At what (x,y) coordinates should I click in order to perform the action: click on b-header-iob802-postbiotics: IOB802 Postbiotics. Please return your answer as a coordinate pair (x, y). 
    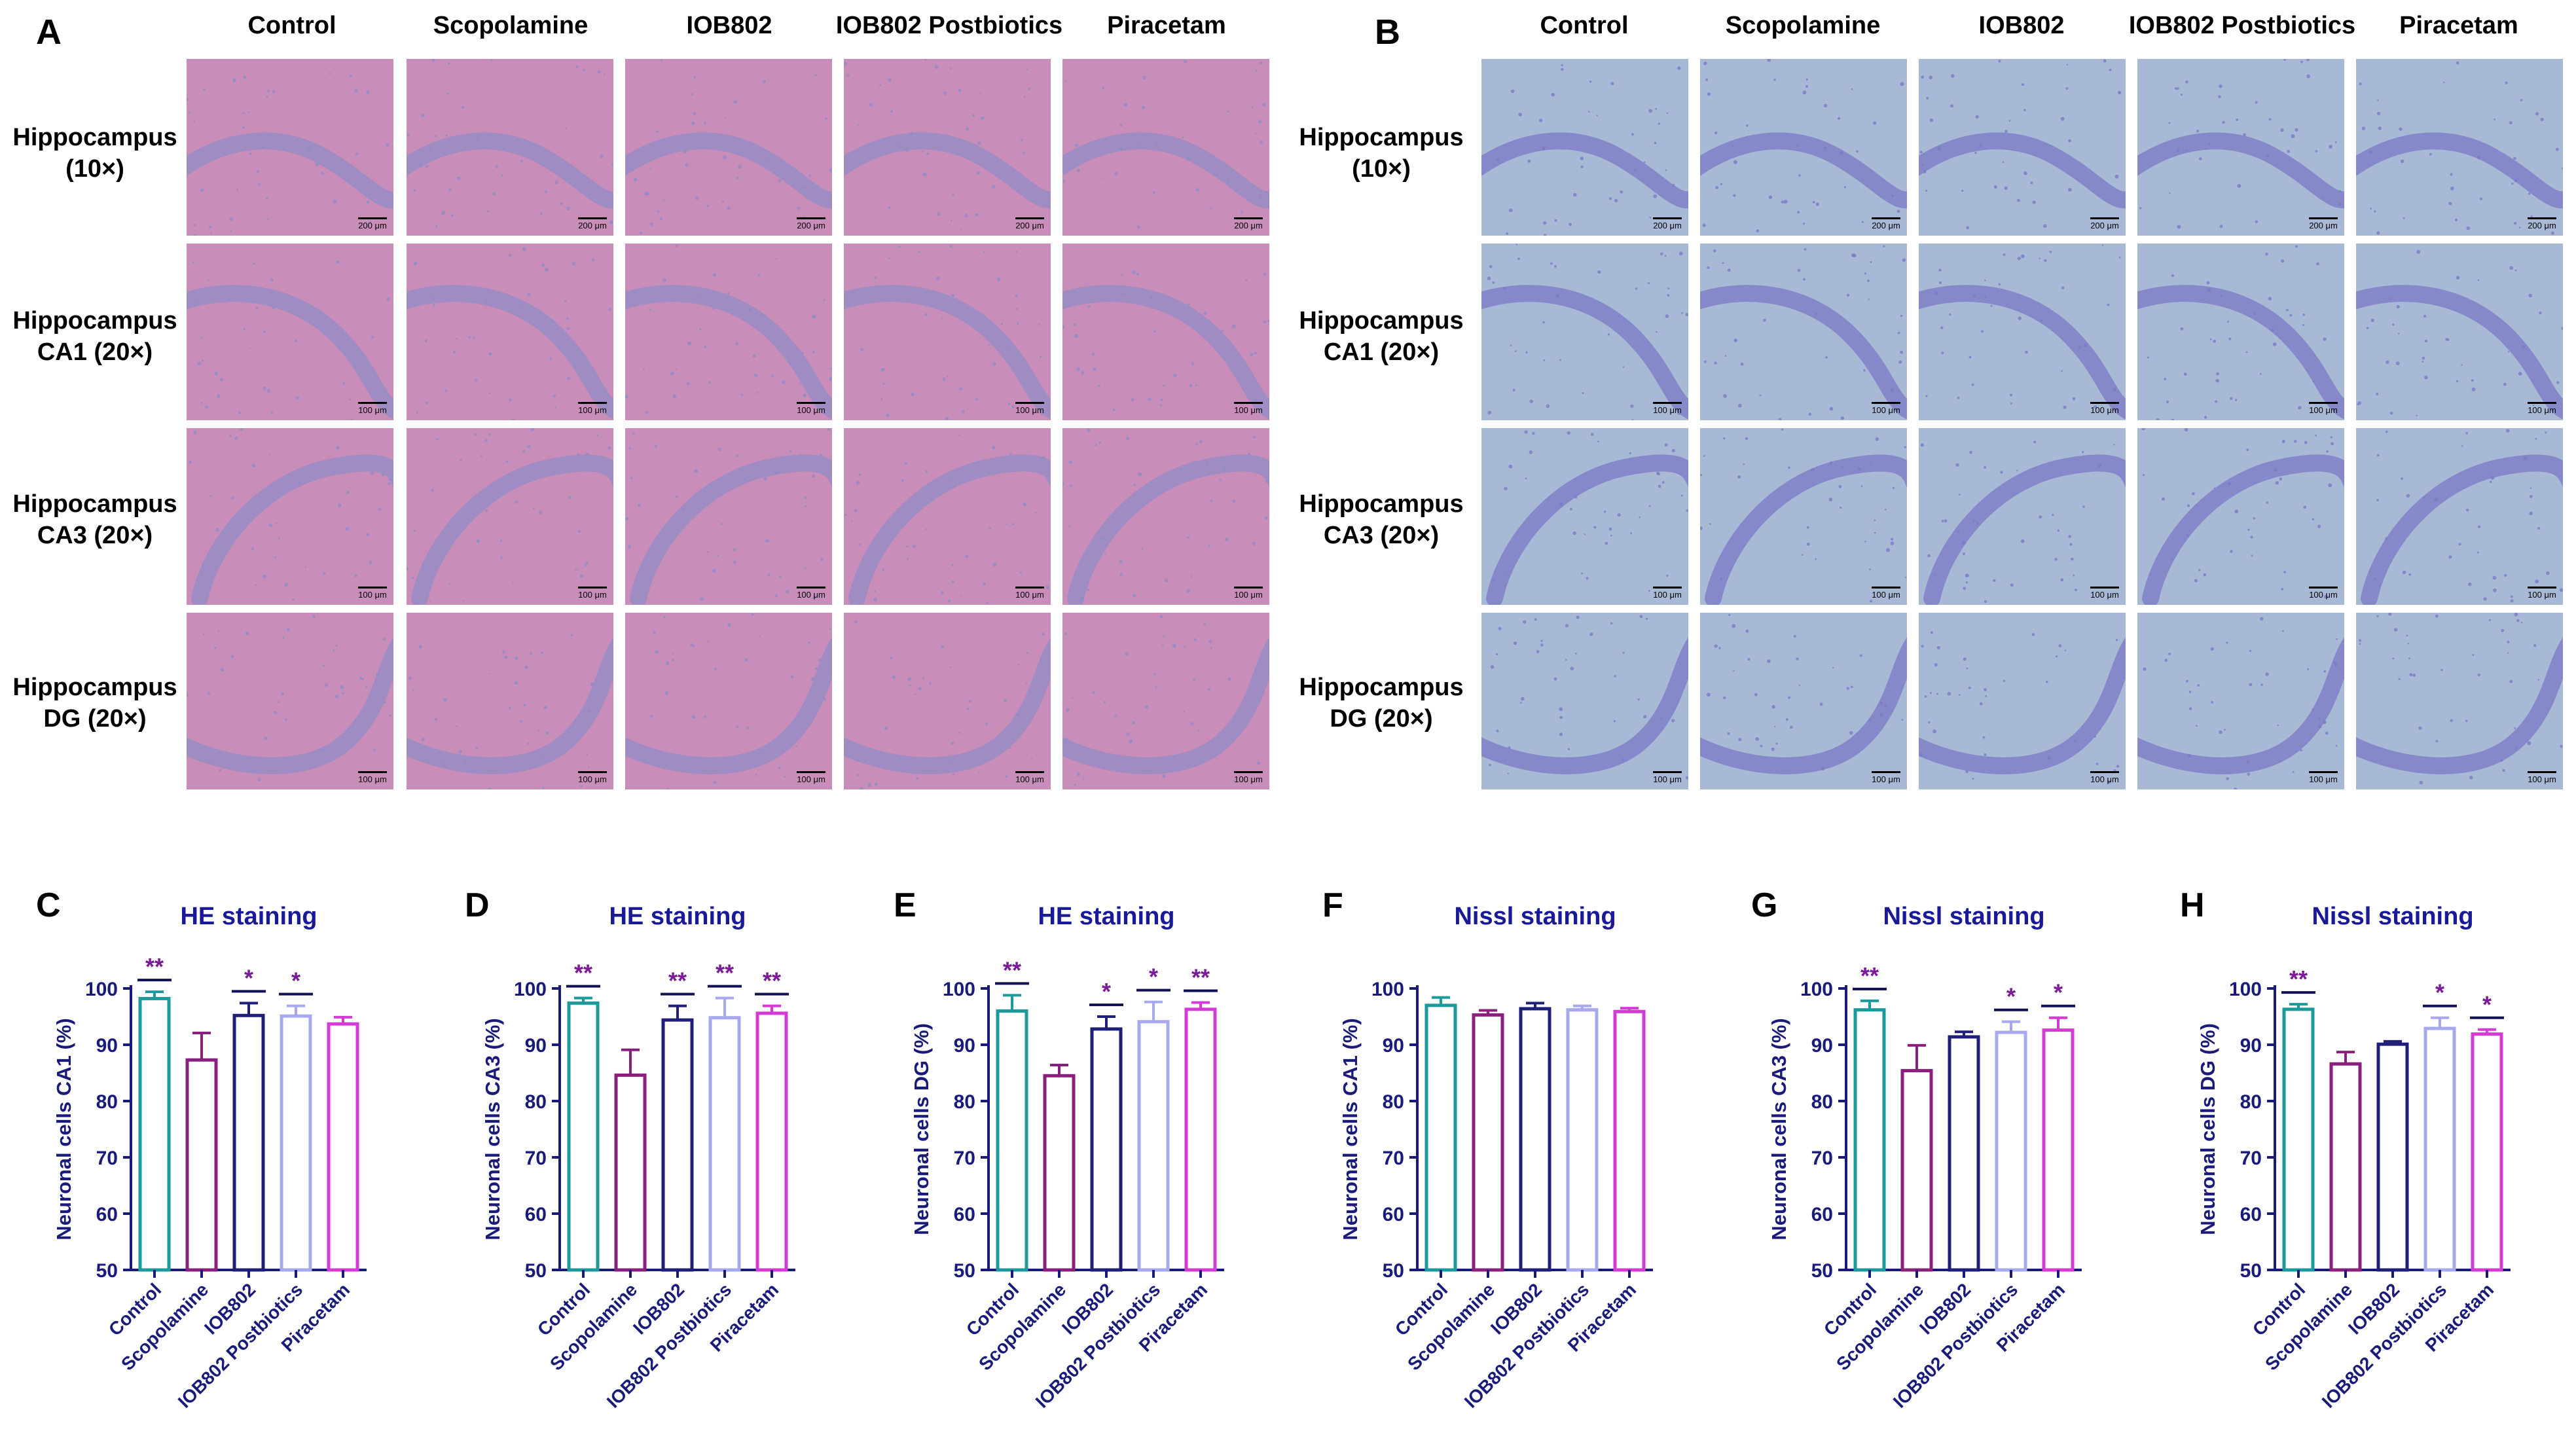
    Looking at the image, I should click on (2242, 26).